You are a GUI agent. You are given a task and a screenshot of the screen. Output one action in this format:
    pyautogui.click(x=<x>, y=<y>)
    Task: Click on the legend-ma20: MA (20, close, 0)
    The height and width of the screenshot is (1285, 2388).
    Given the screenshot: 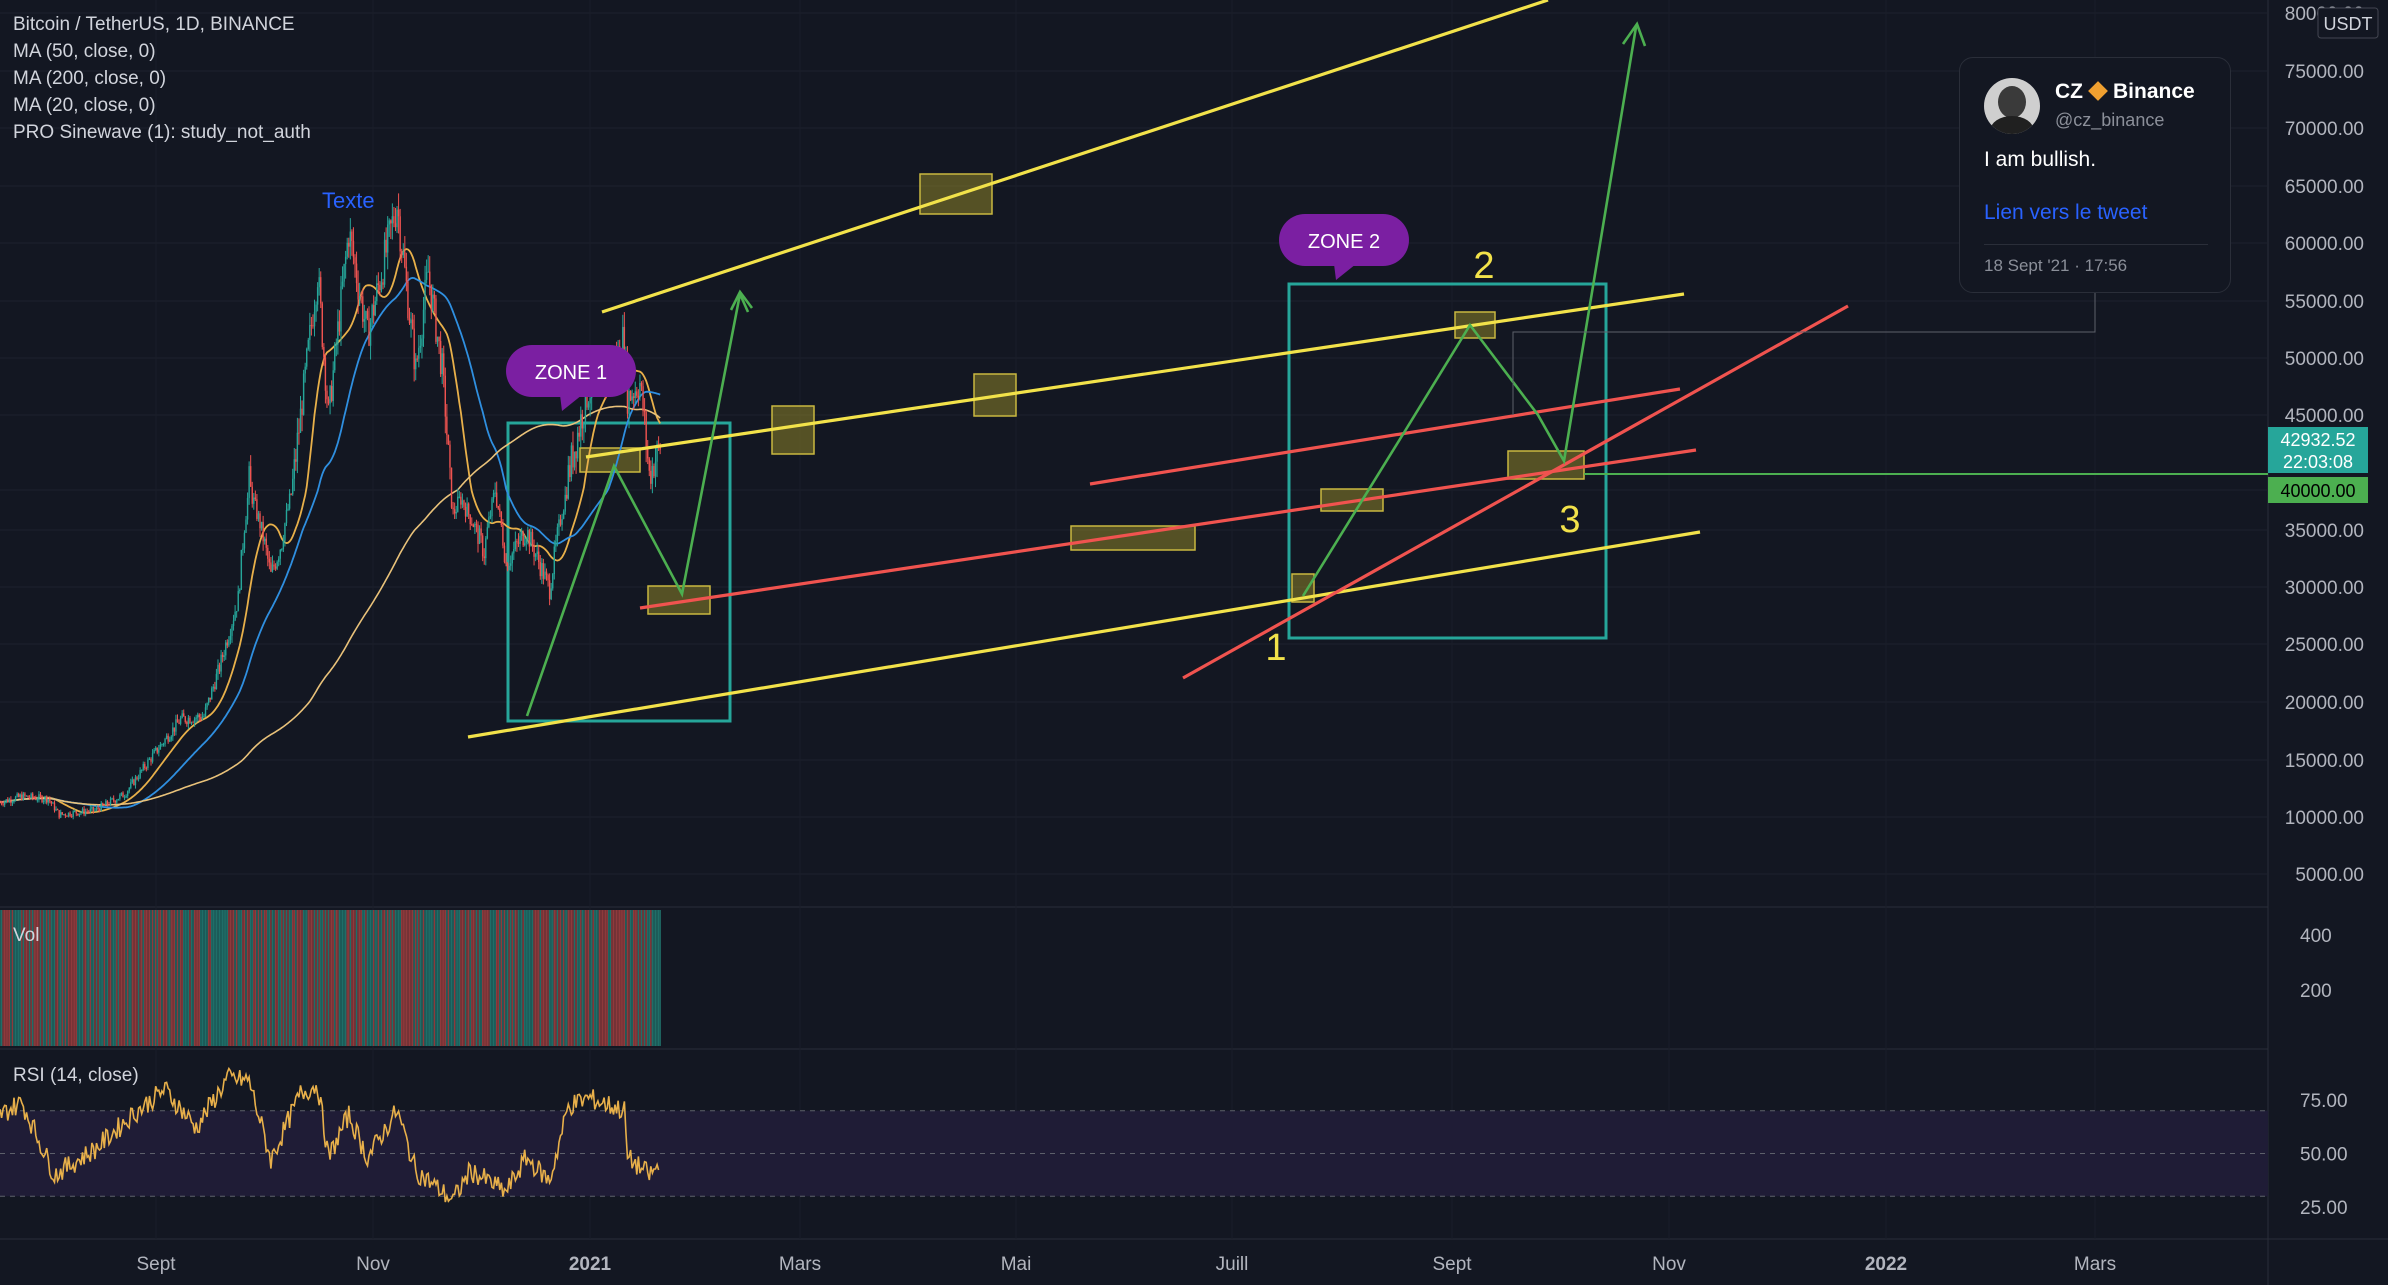 What is the action you would take?
    pyautogui.click(x=84, y=105)
    